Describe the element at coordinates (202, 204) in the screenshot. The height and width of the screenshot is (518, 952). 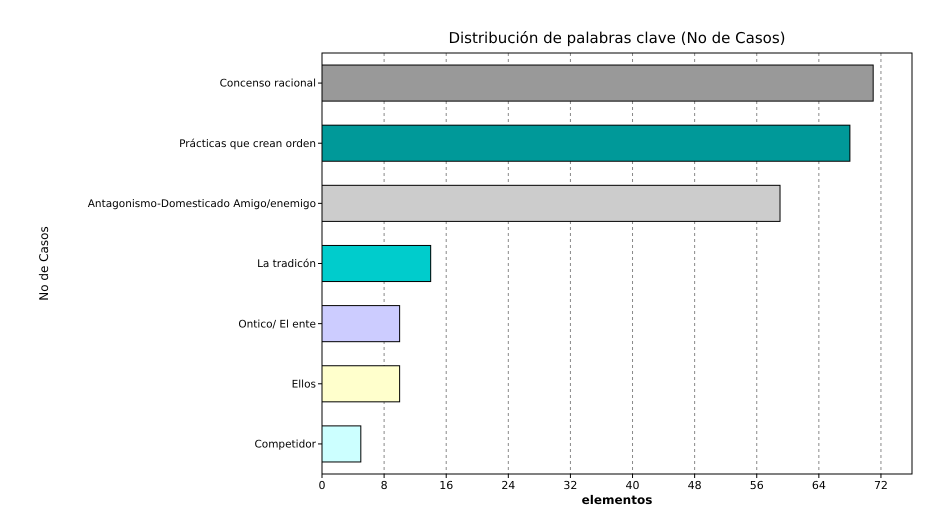
I see `y-tick-label: Antagonismo-Domesticado Amigo/enemigo` at that location.